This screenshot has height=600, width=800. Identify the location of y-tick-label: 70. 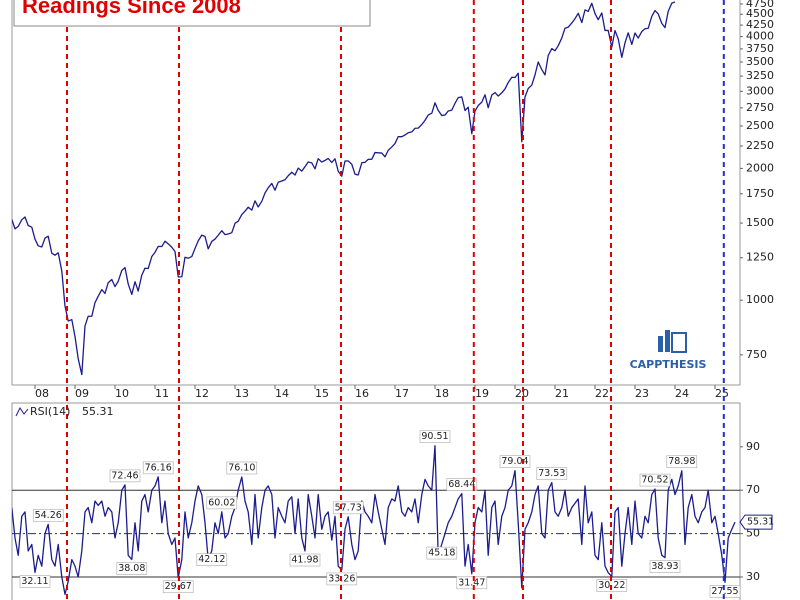
(753, 489).